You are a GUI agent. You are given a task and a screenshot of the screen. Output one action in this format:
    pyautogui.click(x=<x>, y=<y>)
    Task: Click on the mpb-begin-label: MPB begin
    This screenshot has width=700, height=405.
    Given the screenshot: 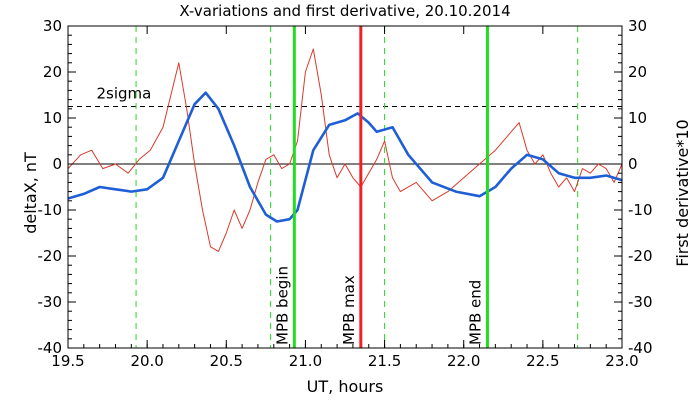 What is the action you would take?
    pyautogui.click(x=282, y=305)
    